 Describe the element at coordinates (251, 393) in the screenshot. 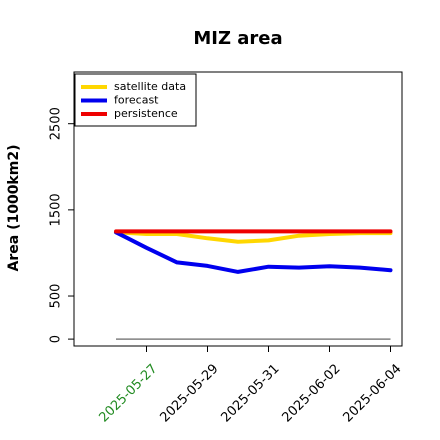

I see `x-tick-label: 2025-05-31` at that location.